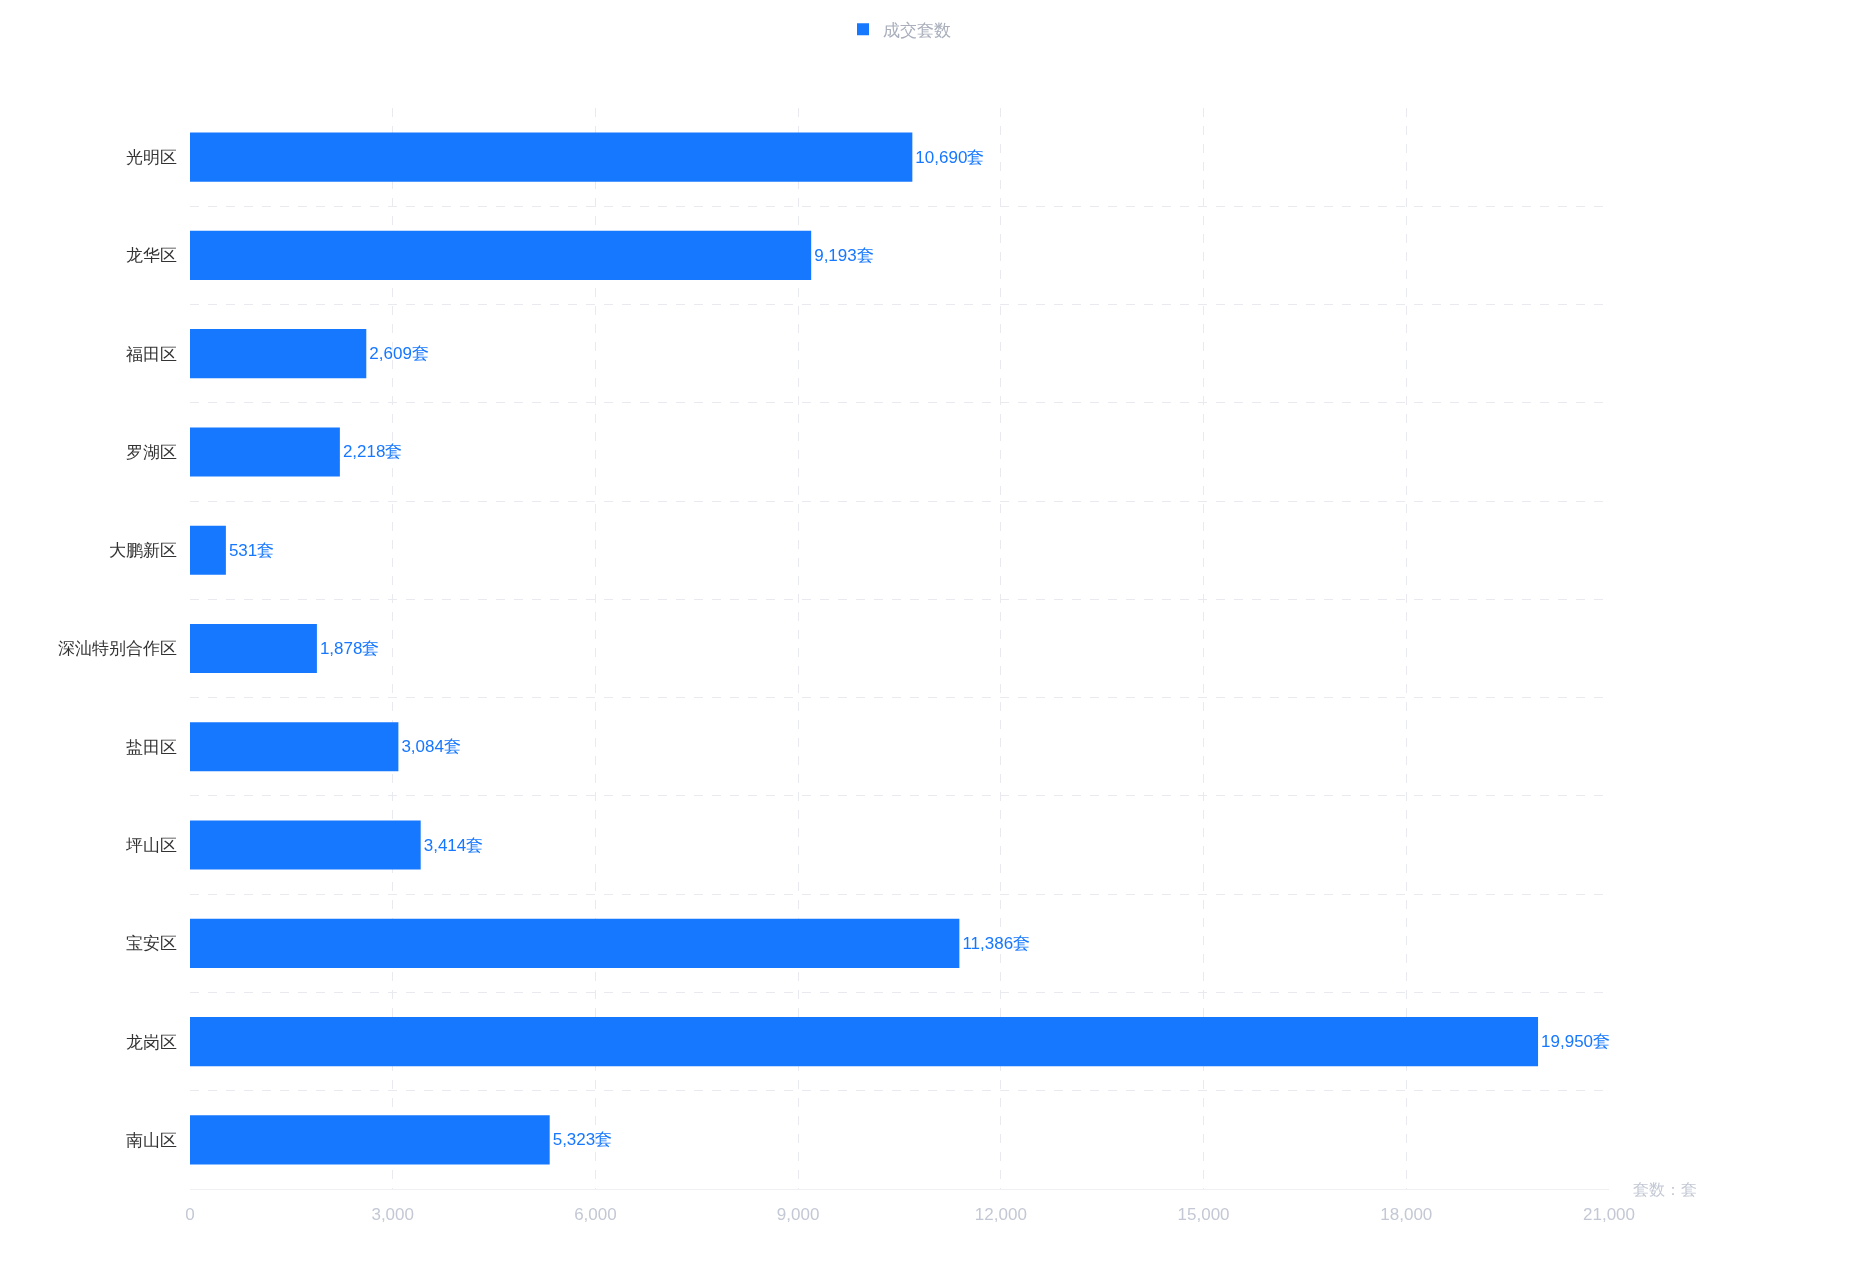  I want to click on y-tick-label: 龙华区, so click(151, 256).